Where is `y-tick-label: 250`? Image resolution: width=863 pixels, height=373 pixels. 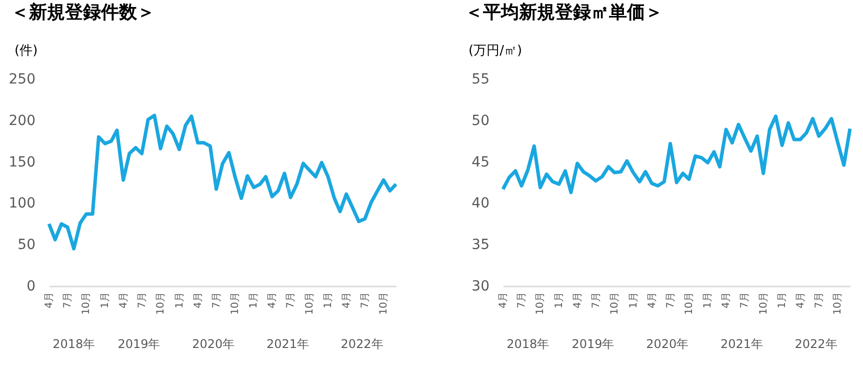
y-tick-label: 250 is located at coordinates (22, 80).